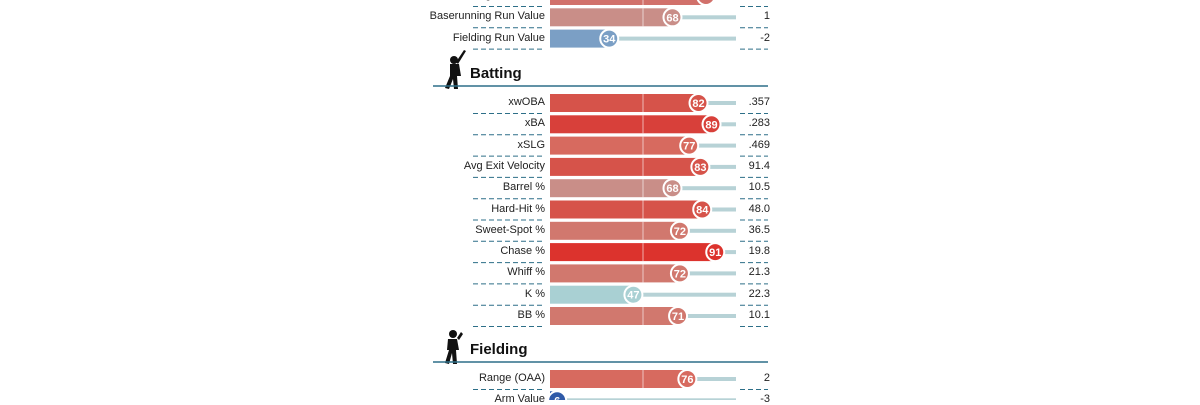 The width and height of the screenshot is (1200, 405). Describe the element at coordinates (454, 347) in the screenshot. I see `fielder-icon` at that location.